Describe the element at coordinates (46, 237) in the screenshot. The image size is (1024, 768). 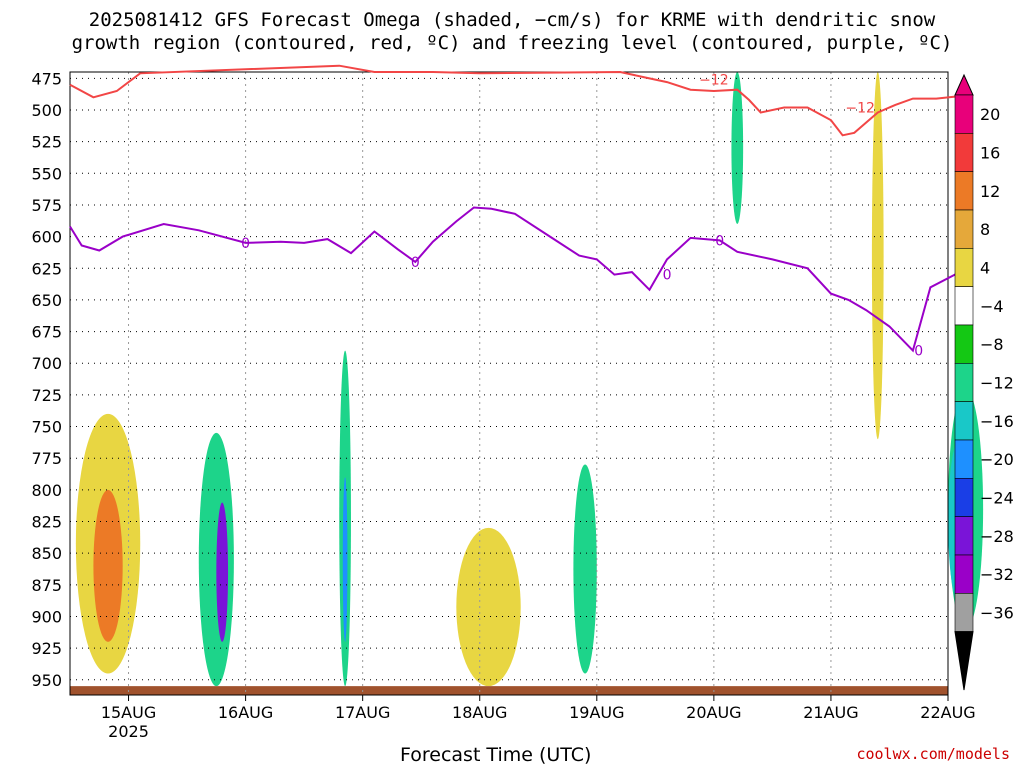
I see `y-tick-label-600: 600` at that location.